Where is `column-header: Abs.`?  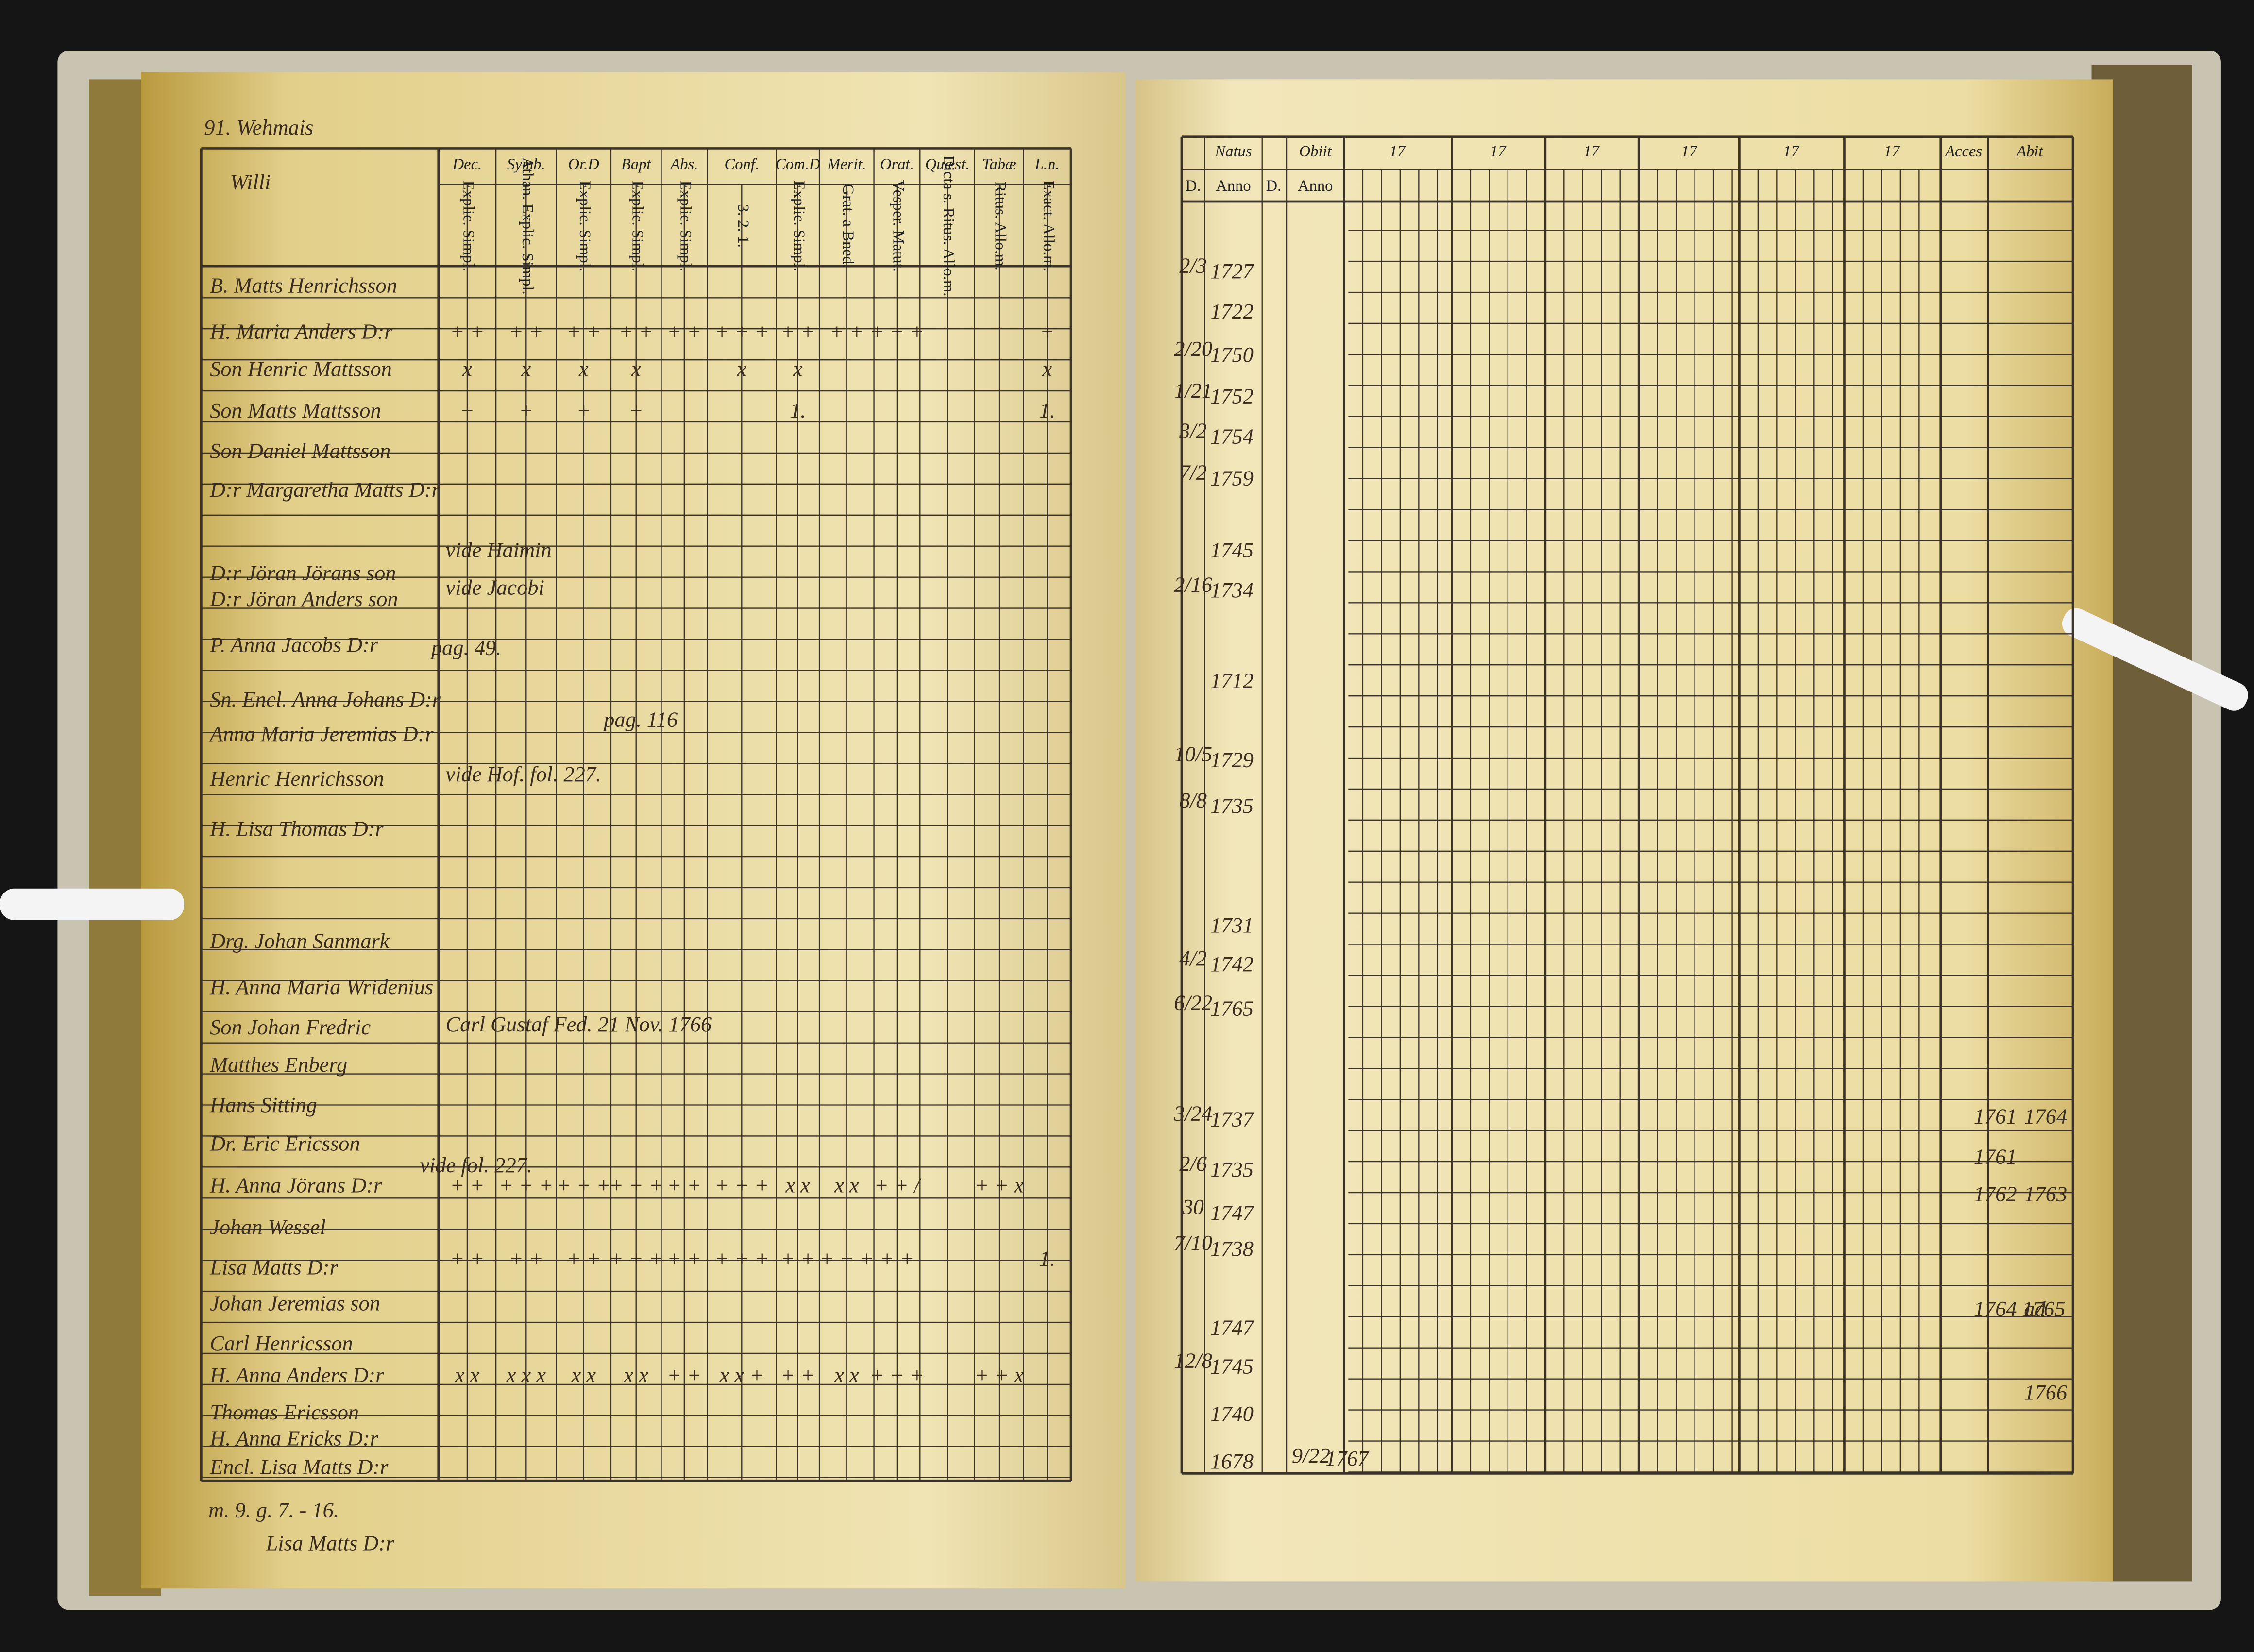 column-header: Abs. is located at coordinates (683, 164).